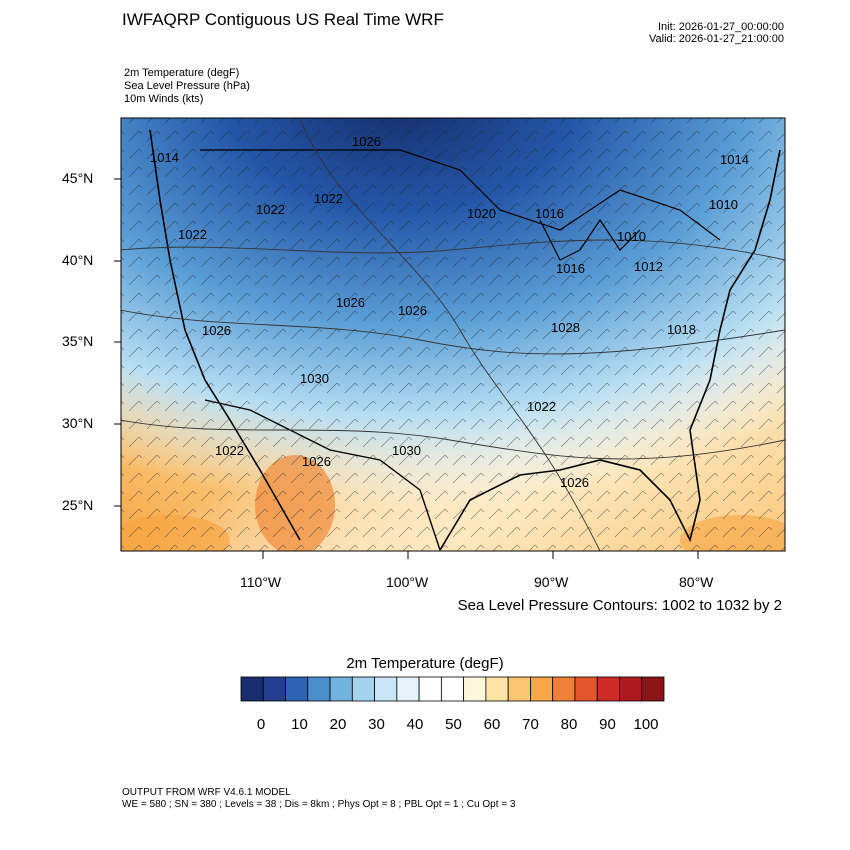 The width and height of the screenshot is (850, 850). What do you see at coordinates (407, 582) in the screenshot?
I see `lon-label: 100°W` at bounding box center [407, 582].